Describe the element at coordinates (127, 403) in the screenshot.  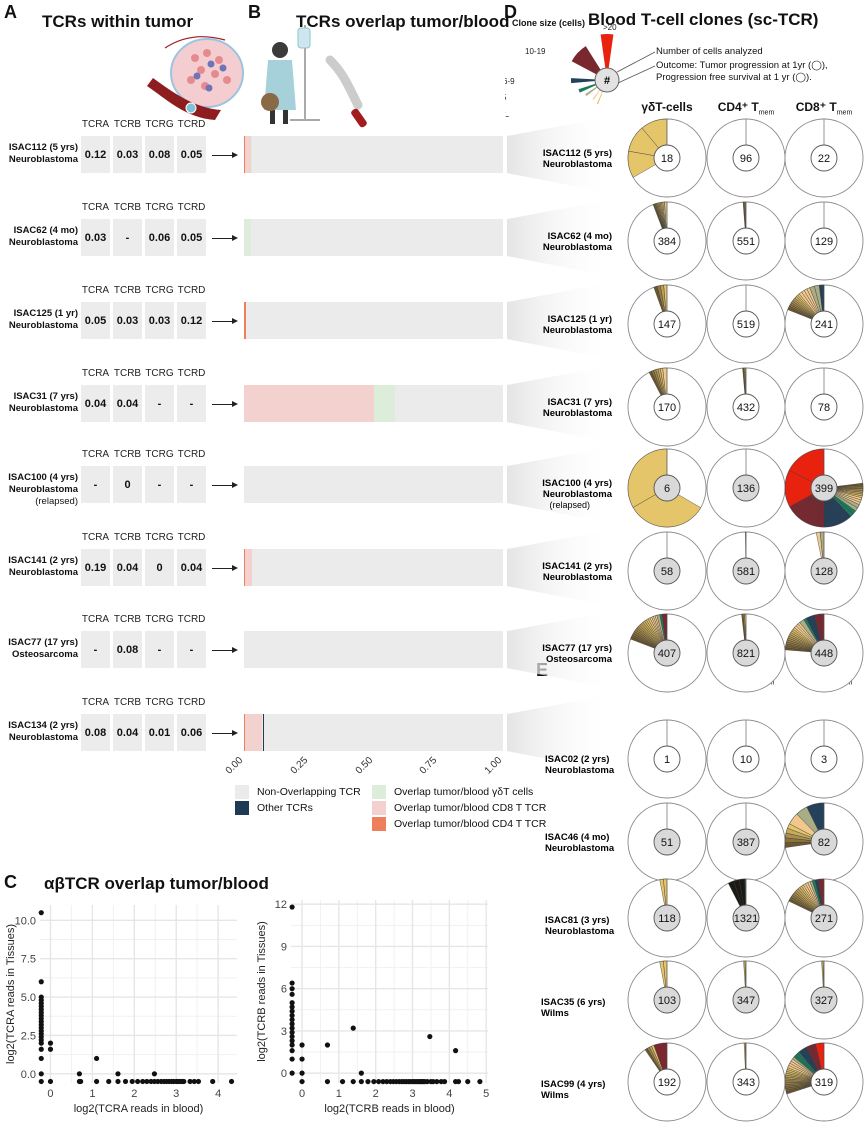
I see `tcr-value-cell: 0.04` at that location.